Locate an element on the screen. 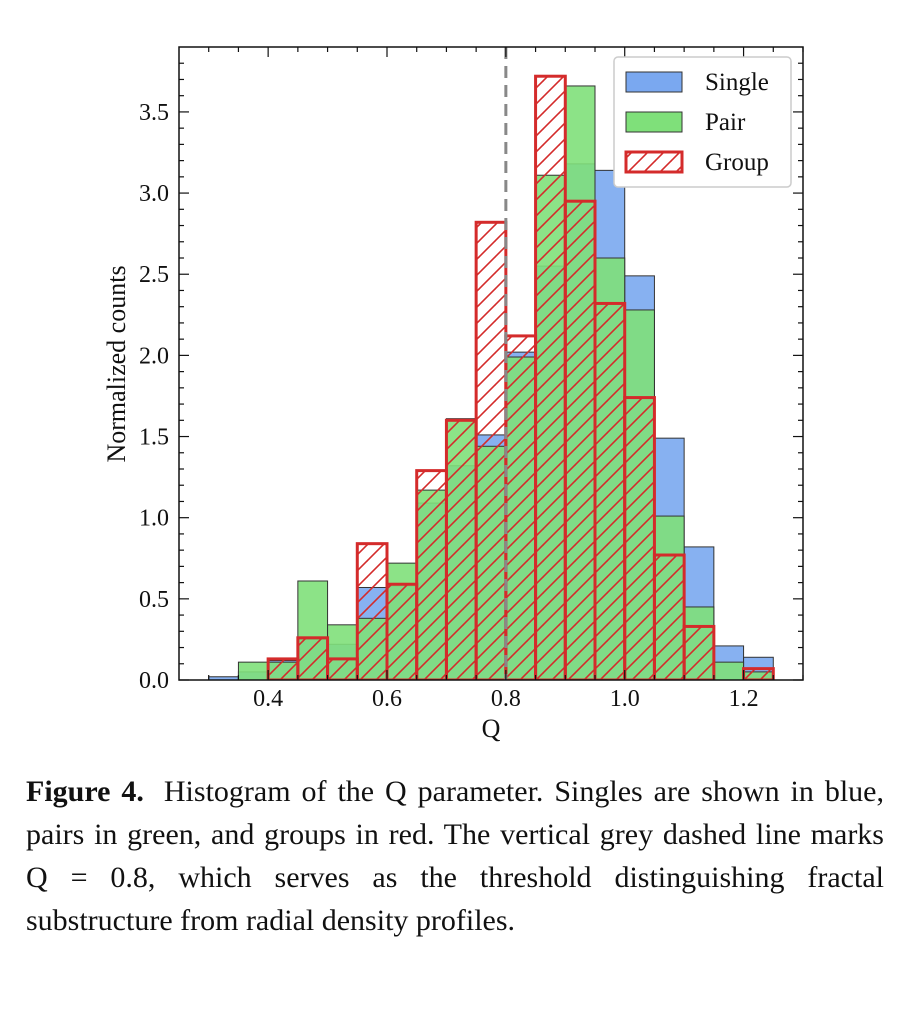 Image resolution: width=900 pixels, height=1018 pixels. y-tick-label: 2.5 is located at coordinates (154, 275).